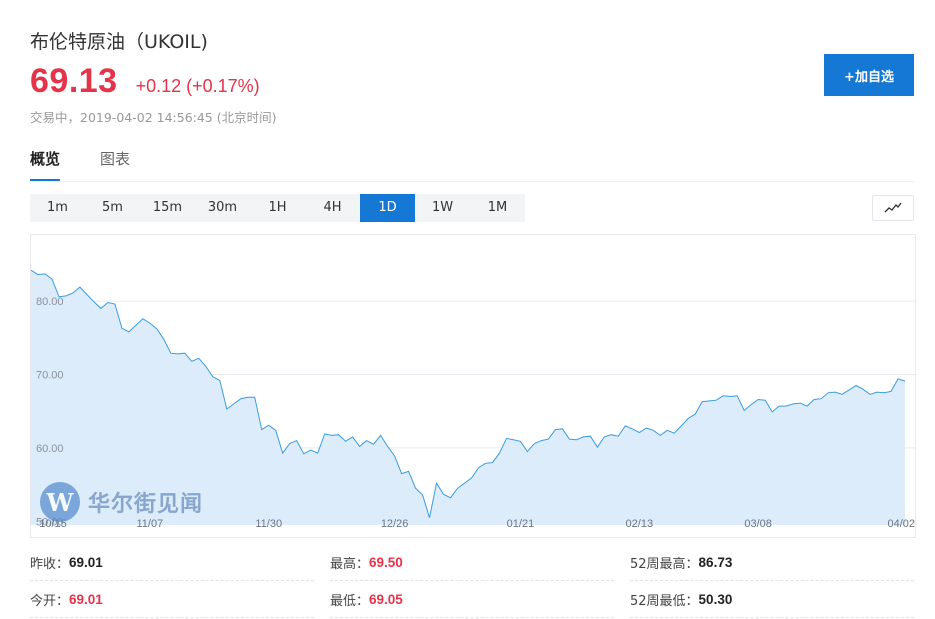  Describe the element at coordinates (112, 207) in the screenshot. I see `period-5m: 5m` at that location.